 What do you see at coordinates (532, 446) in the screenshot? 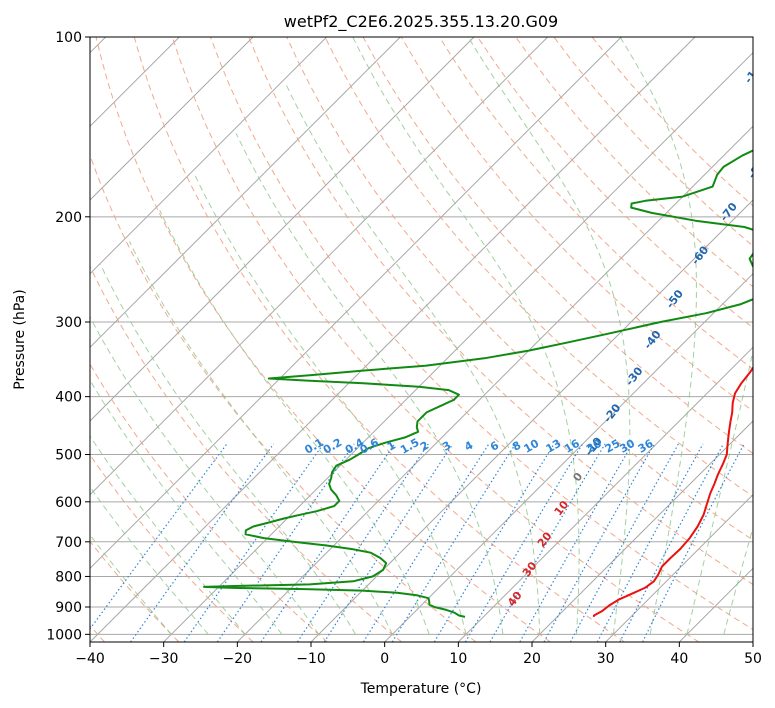
I see `mixing-ratio-label: 10` at bounding box center [532, 446].